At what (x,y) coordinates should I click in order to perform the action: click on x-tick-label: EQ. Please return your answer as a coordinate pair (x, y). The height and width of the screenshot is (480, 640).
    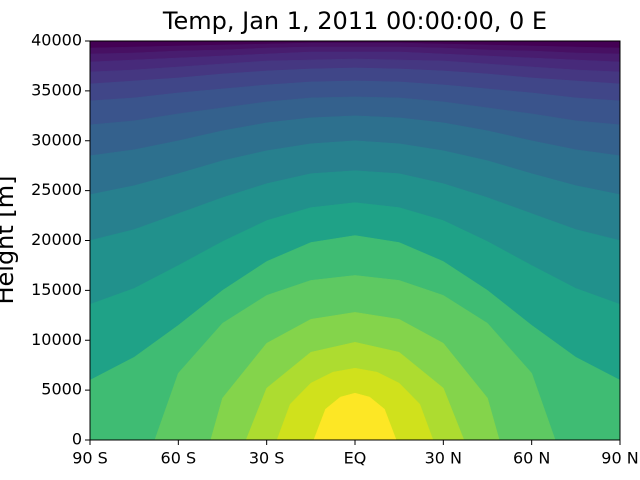
    Looking at the image, I should click on (355, 458).